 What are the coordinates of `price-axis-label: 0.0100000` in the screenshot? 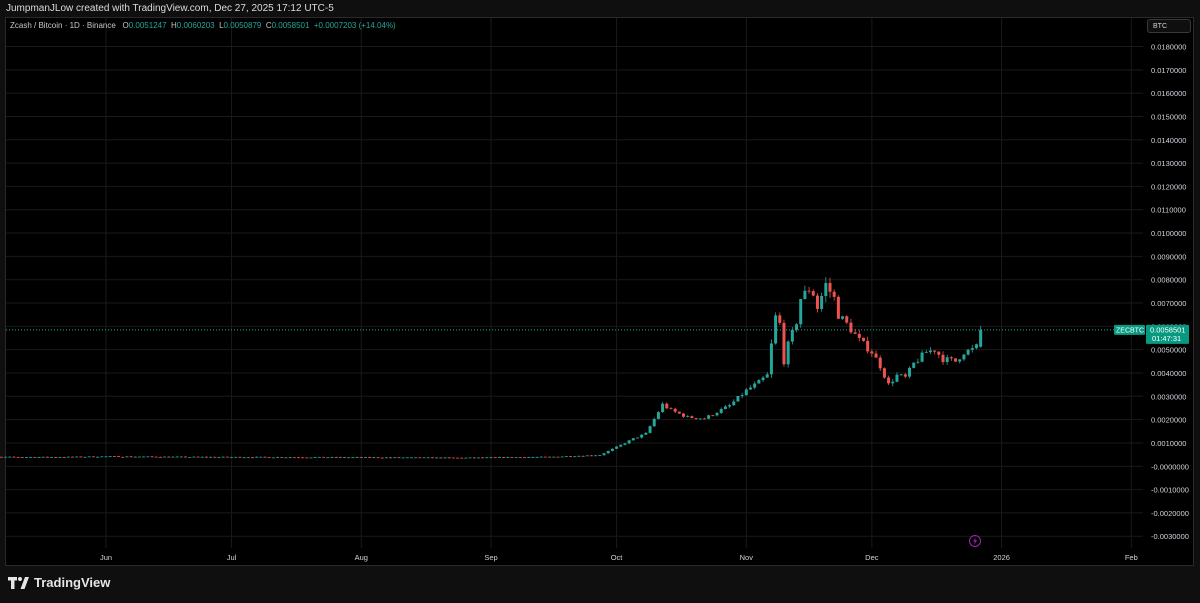 It's located at (1168, 233).